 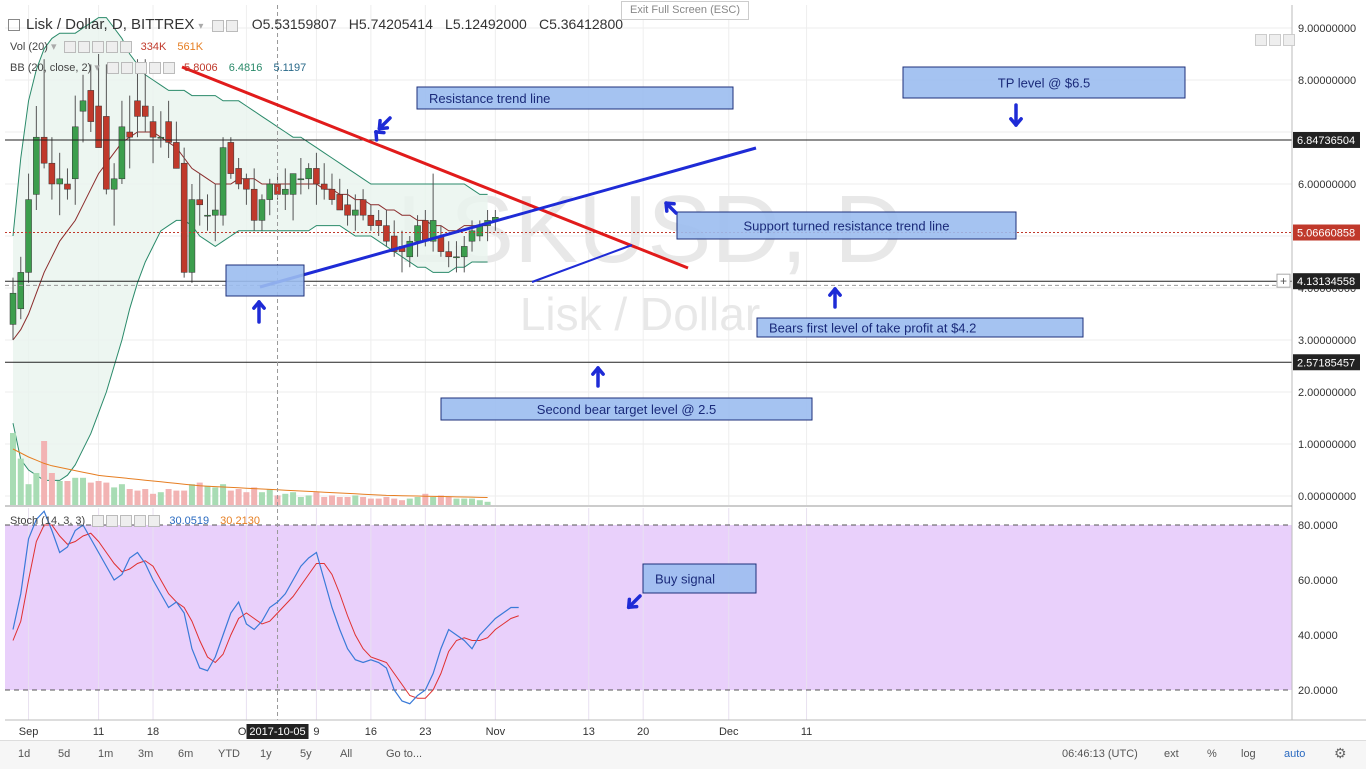 I want to click on bb-buttons, so click(x=142, y=68).